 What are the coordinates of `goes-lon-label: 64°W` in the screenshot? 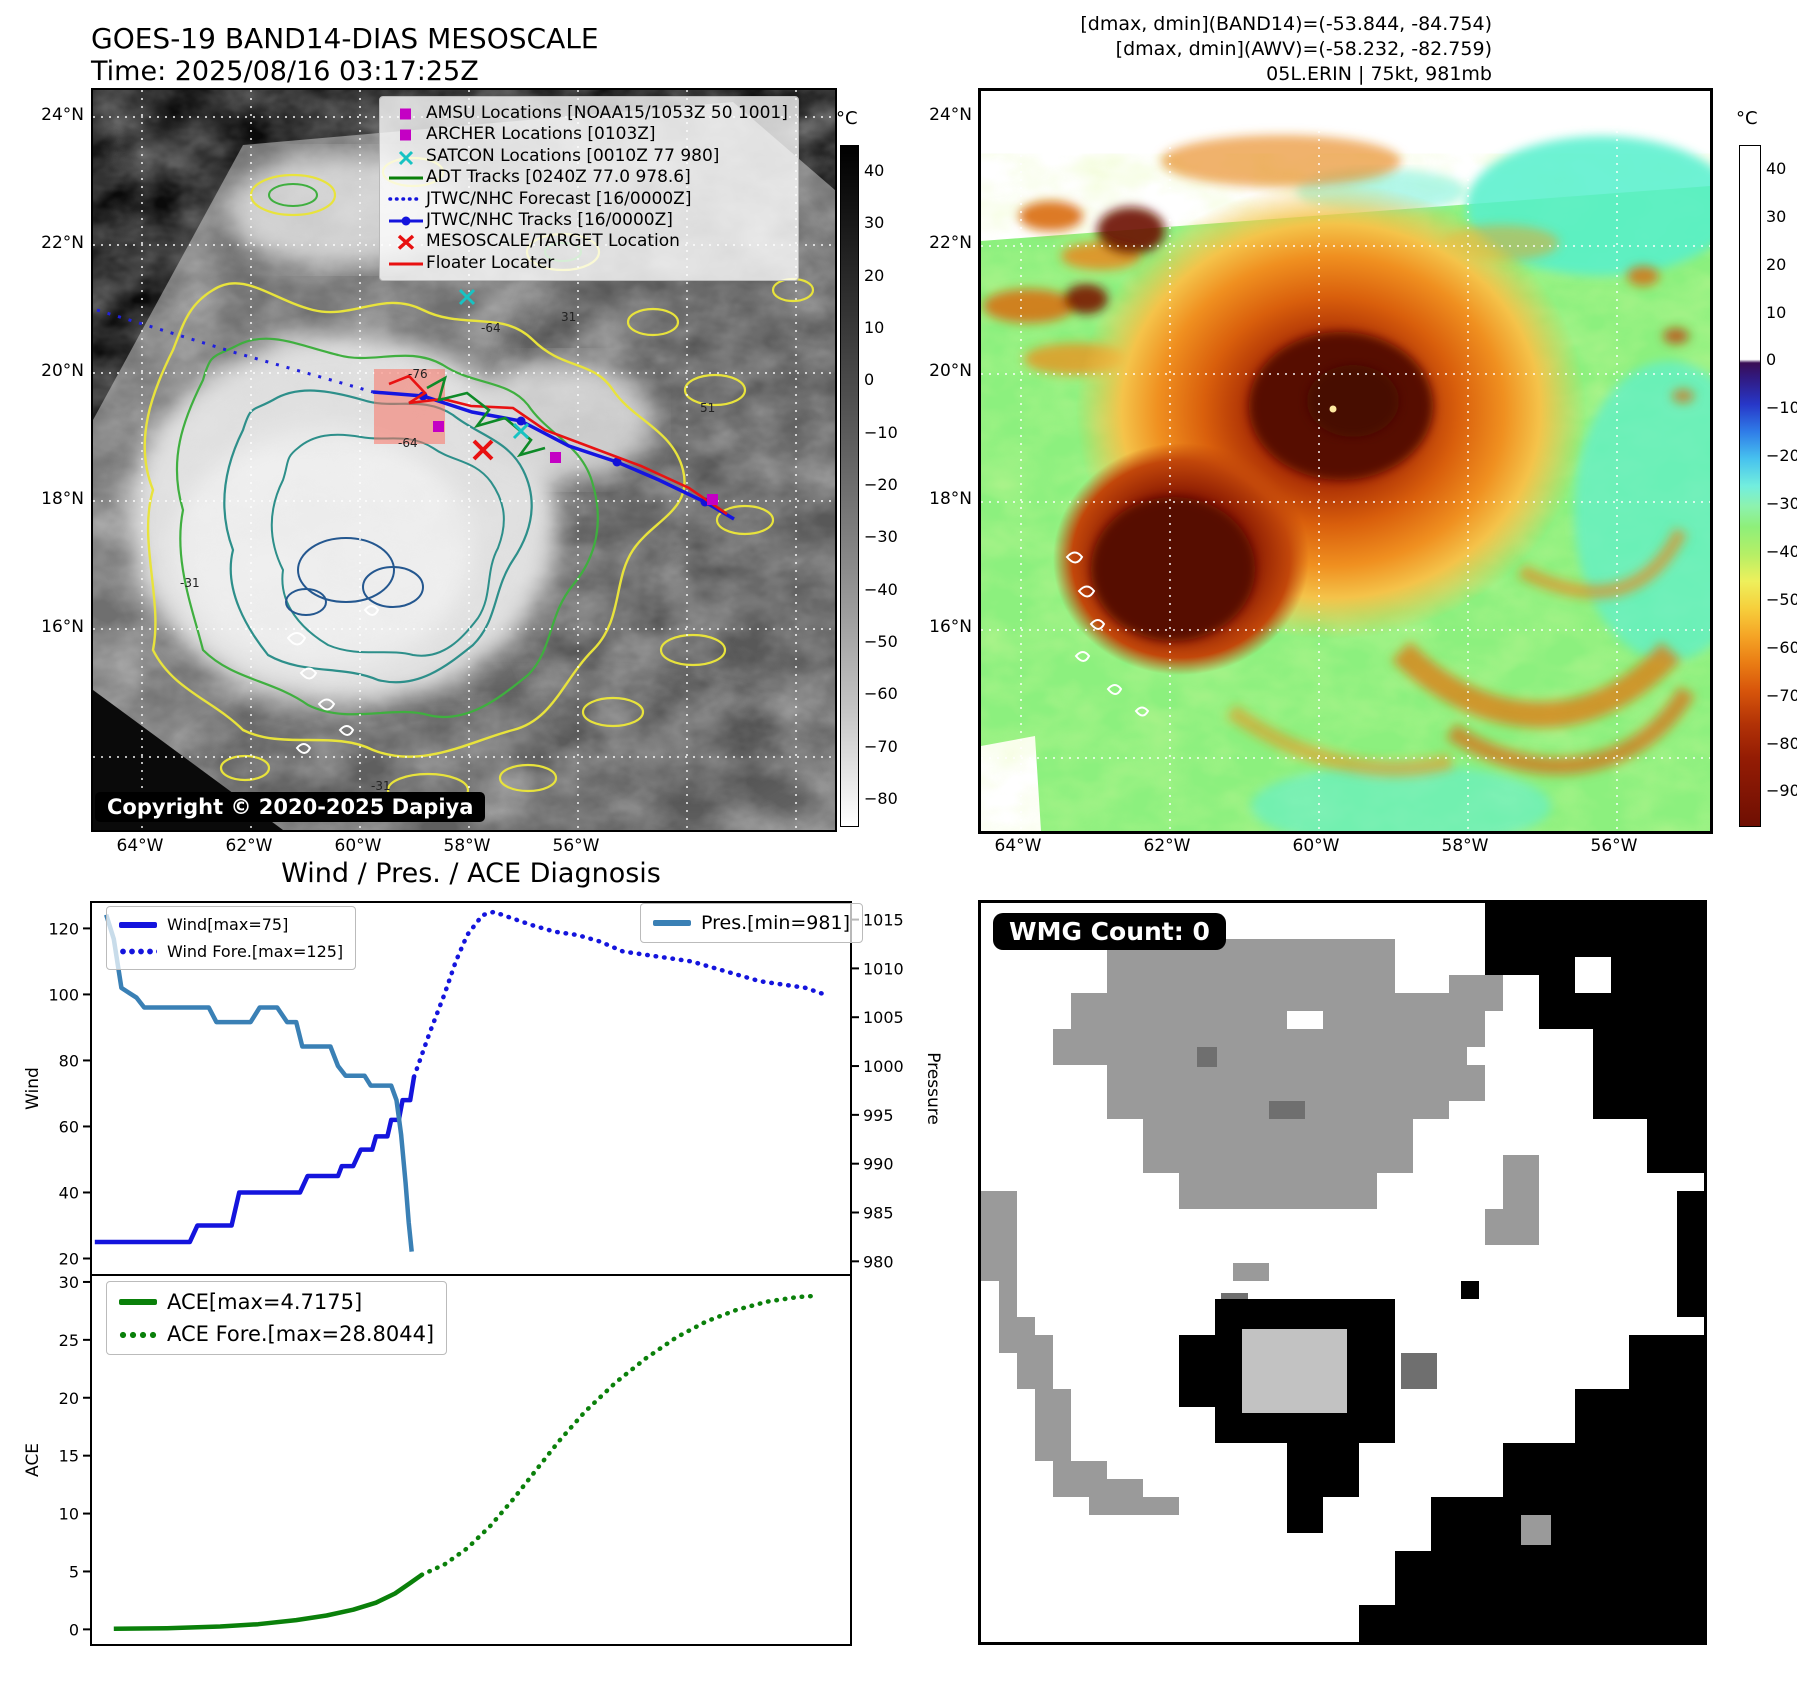 It's located at (140, 846).